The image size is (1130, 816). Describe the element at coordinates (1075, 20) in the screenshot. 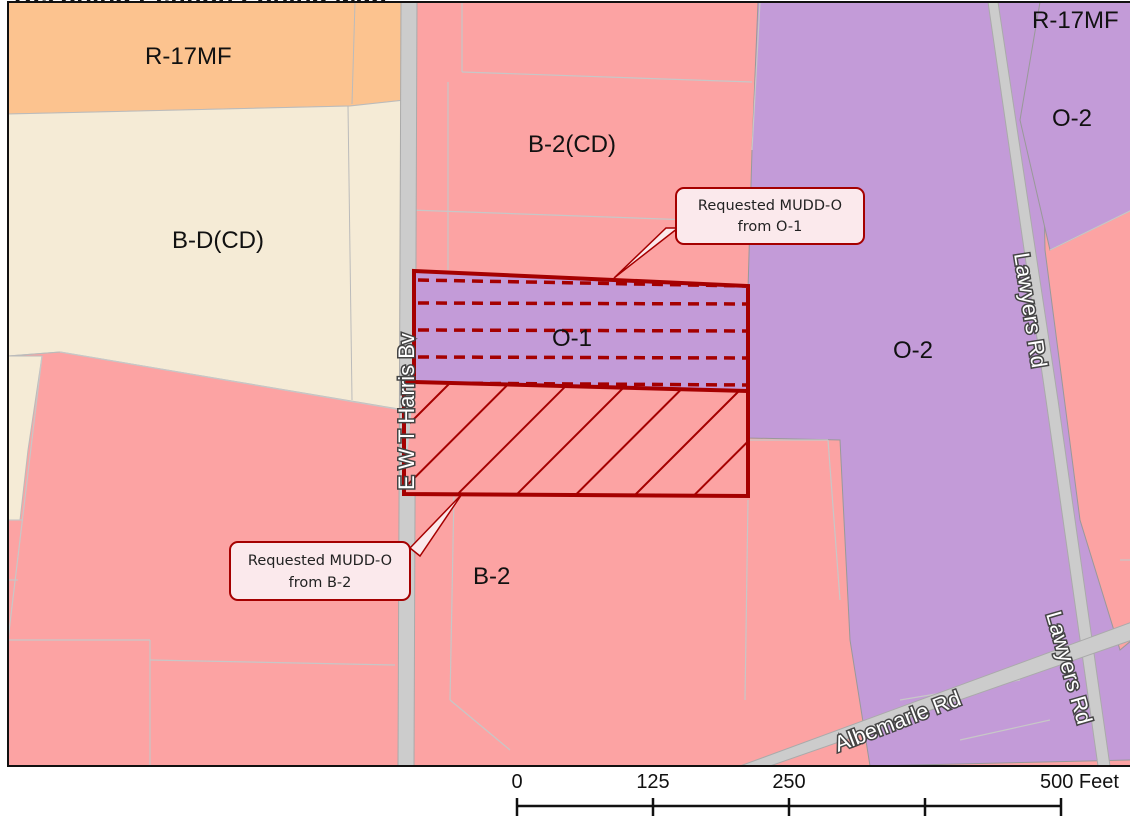

I see `label-r17mf-right: R-17MF` at that location.